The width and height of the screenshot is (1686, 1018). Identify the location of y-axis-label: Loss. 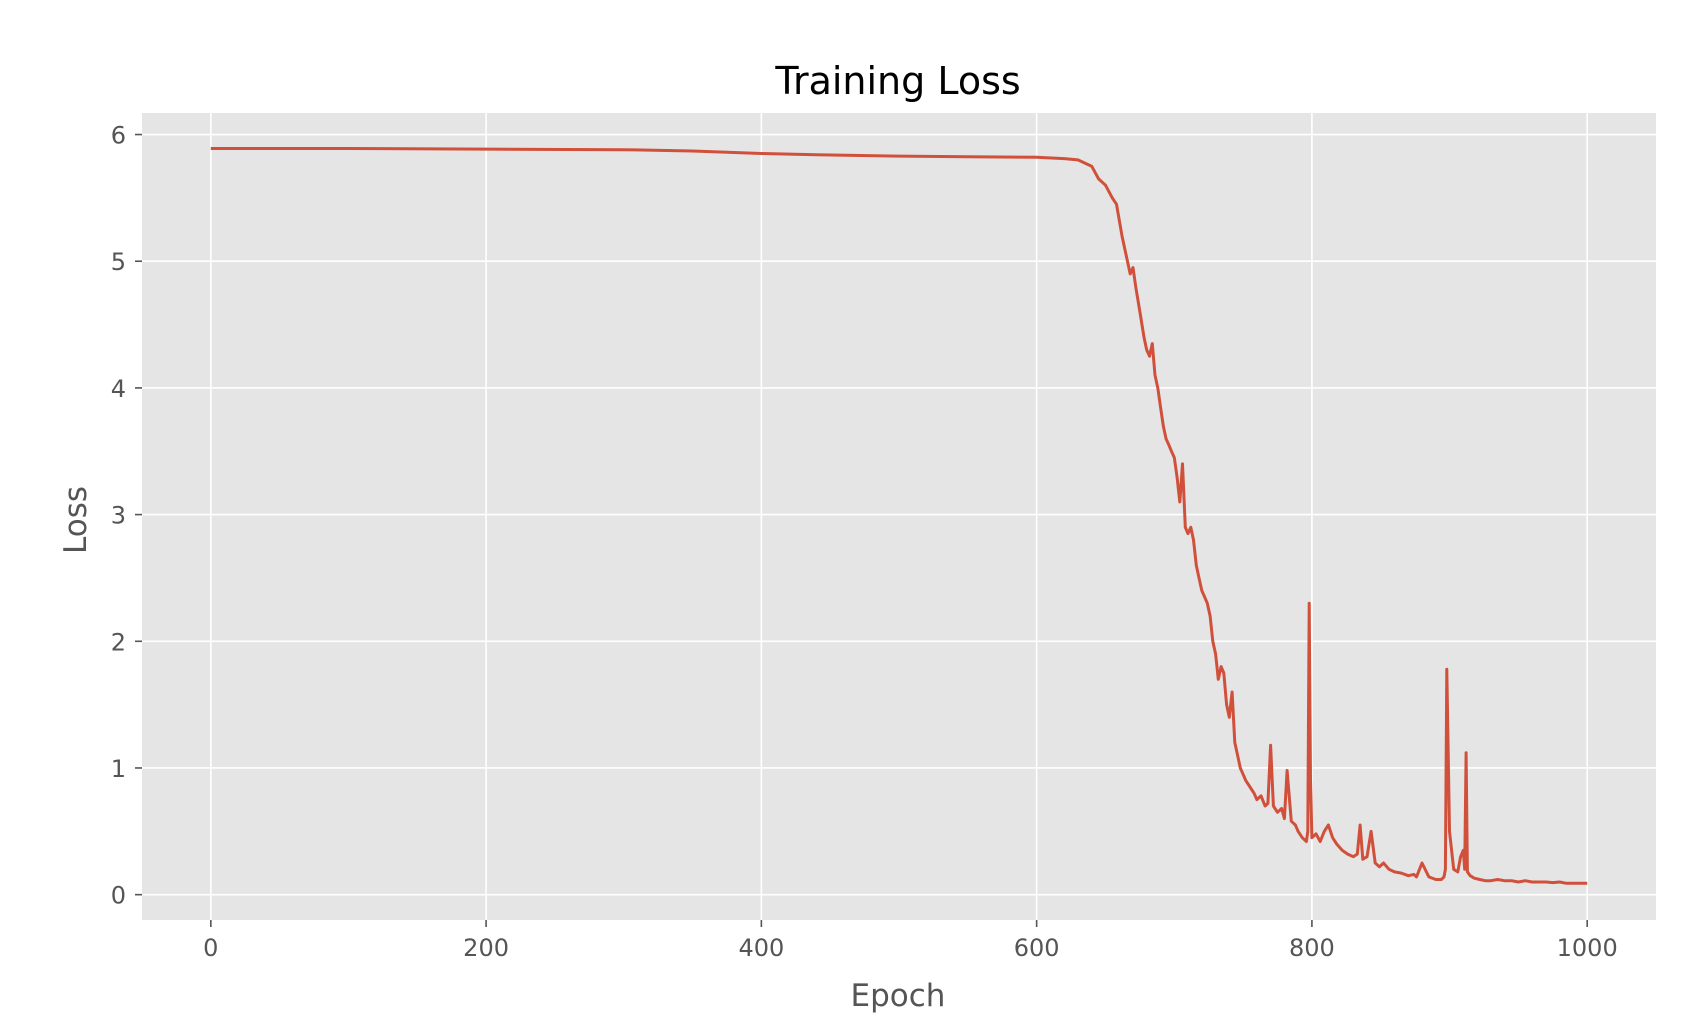
(76, 520).